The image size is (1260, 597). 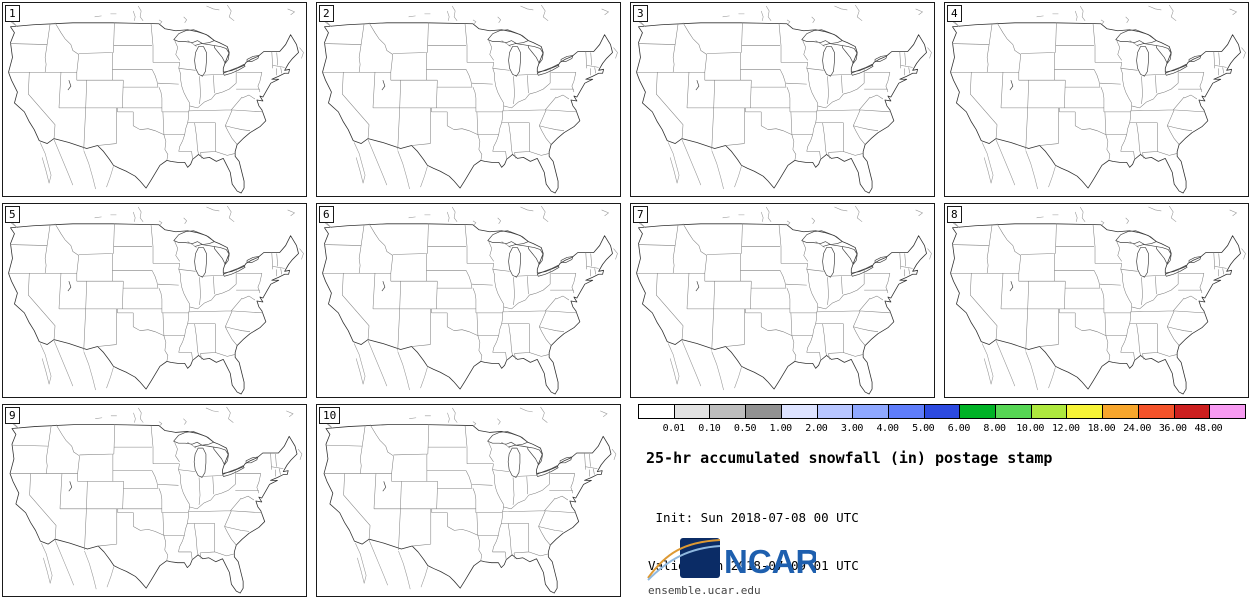 I want to click on forecast-member-panel: 5, so click(x=154, y=300).